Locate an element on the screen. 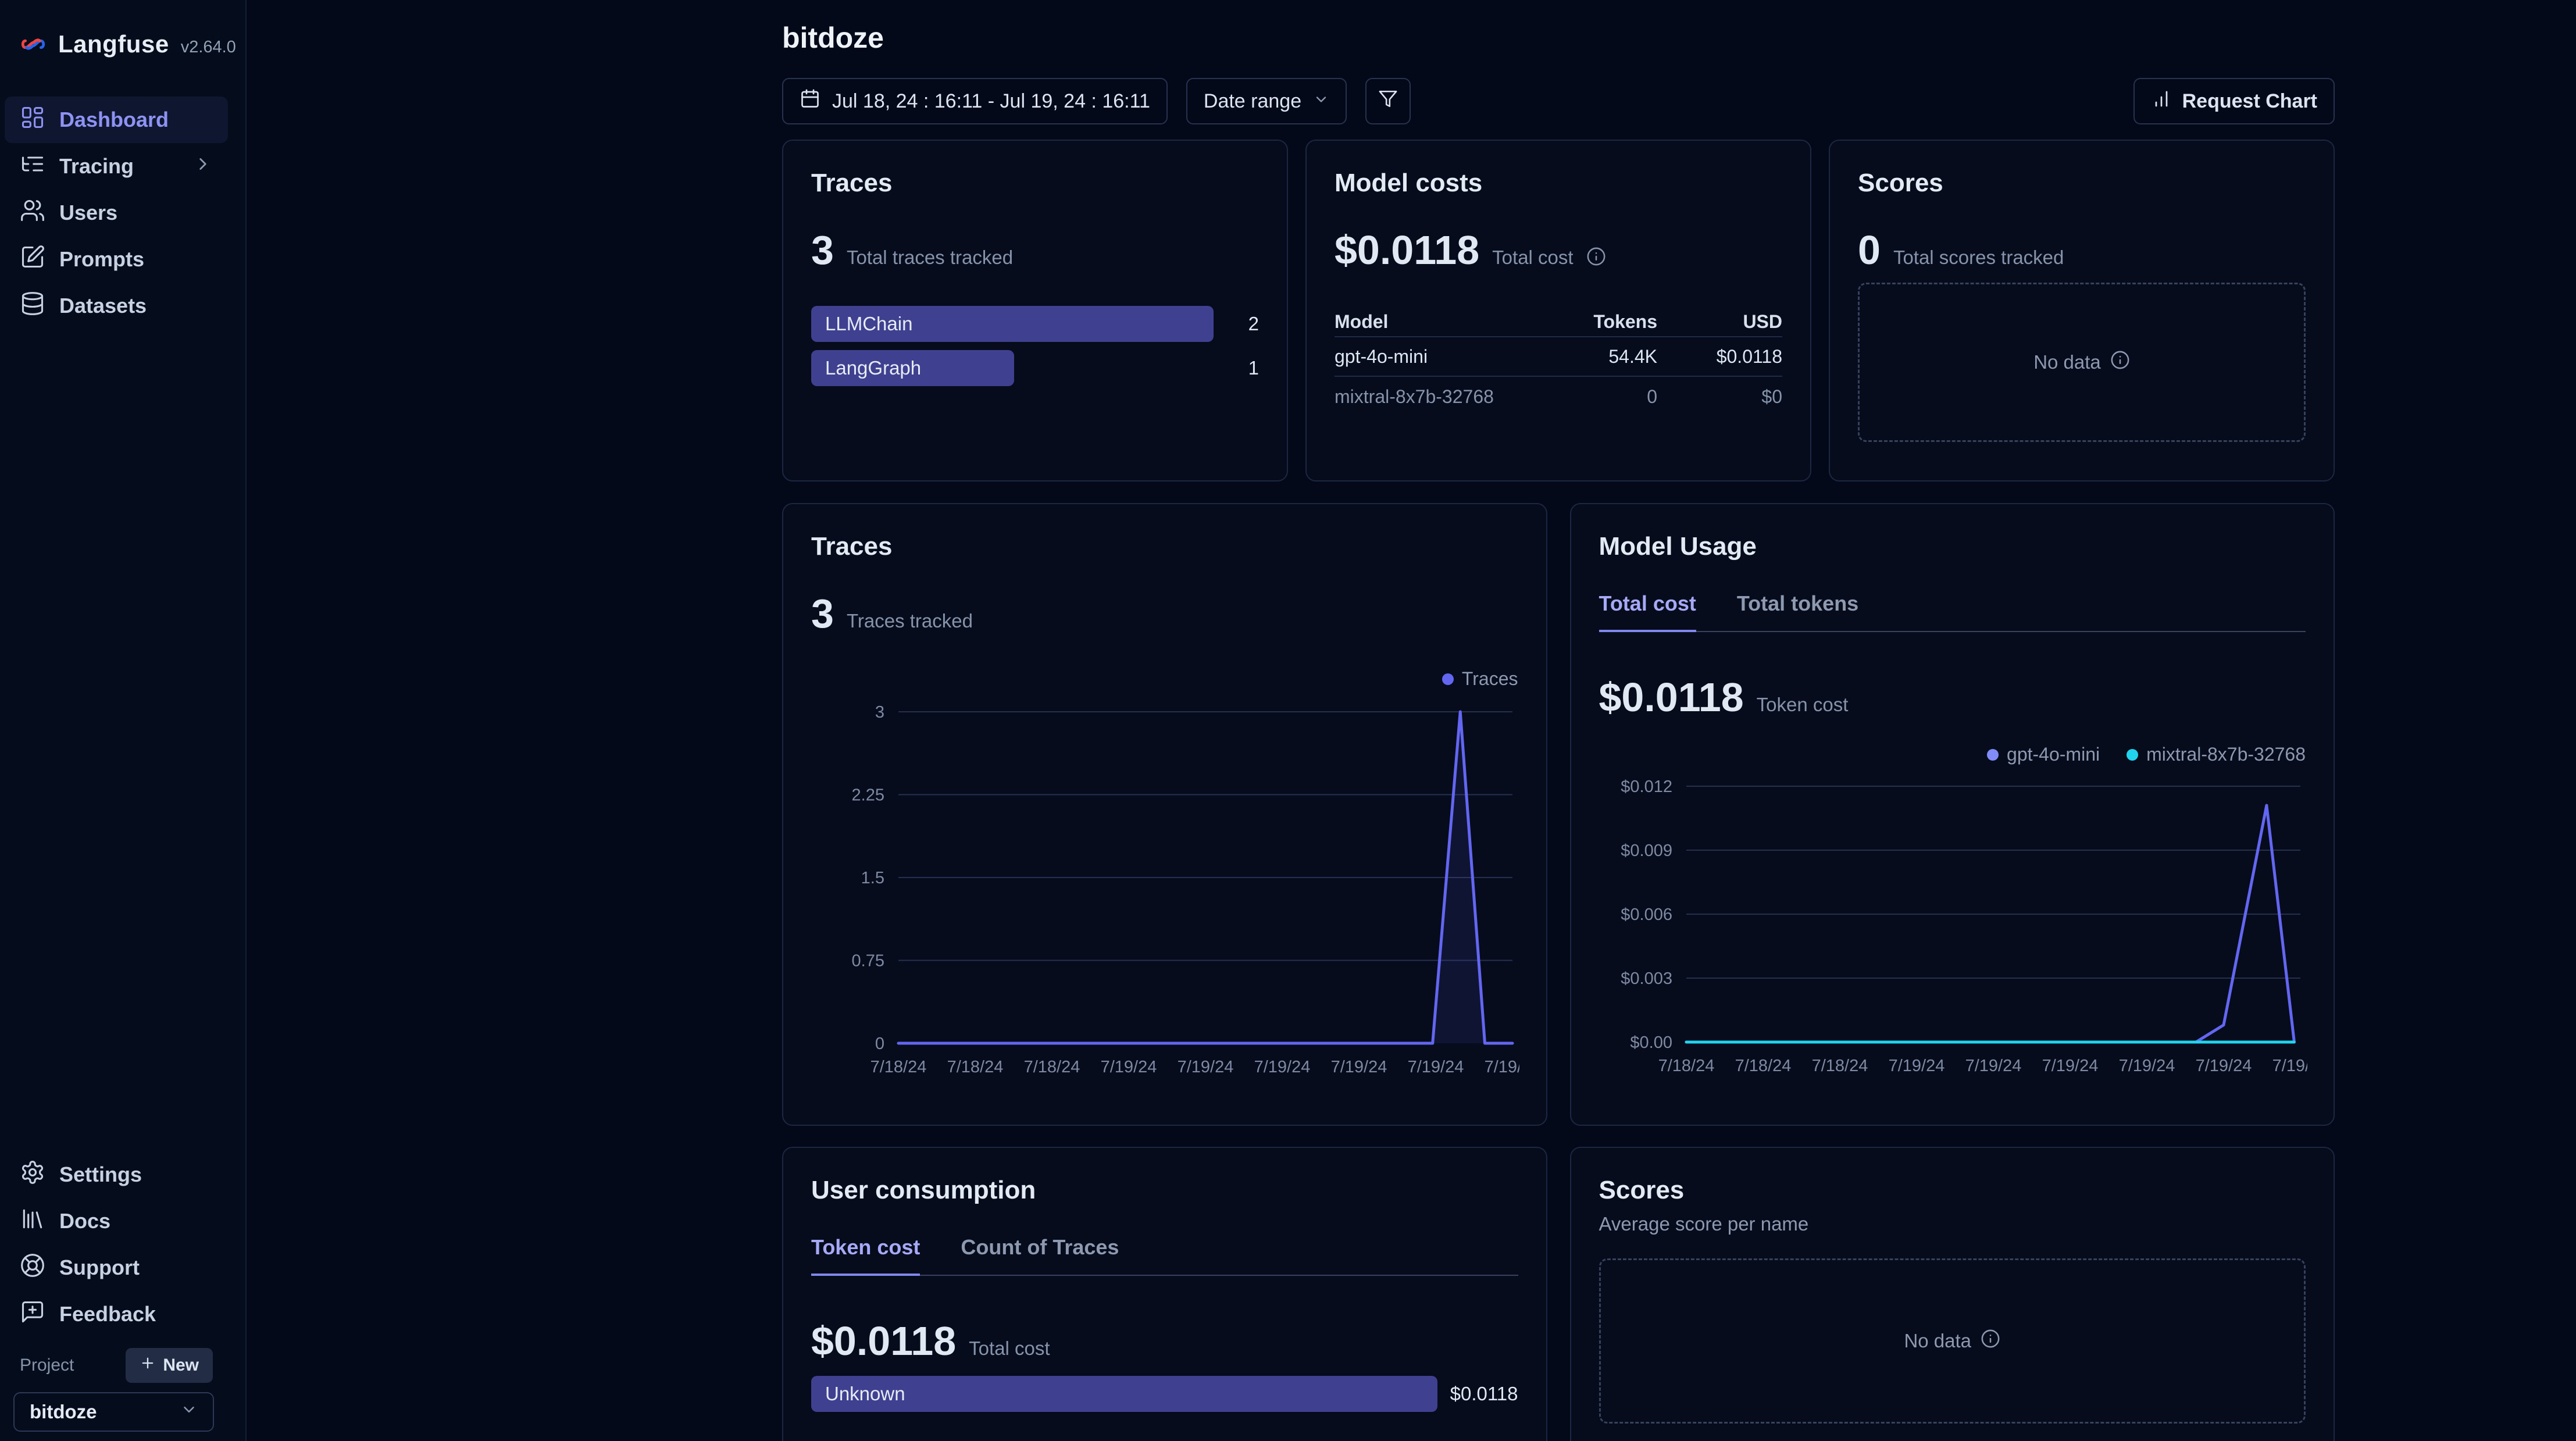 The height and width of the screenshot is (1441, 2576). tab-total-cost: Total cost is located at coordinates (1647, 611).